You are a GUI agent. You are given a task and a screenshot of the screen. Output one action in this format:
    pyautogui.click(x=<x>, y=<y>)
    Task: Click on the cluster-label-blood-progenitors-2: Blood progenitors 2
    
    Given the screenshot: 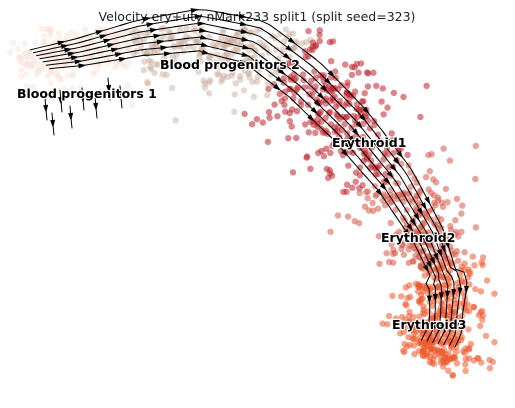 What is the action you would take?
    pyautogui.click(x=230, y=64)
    